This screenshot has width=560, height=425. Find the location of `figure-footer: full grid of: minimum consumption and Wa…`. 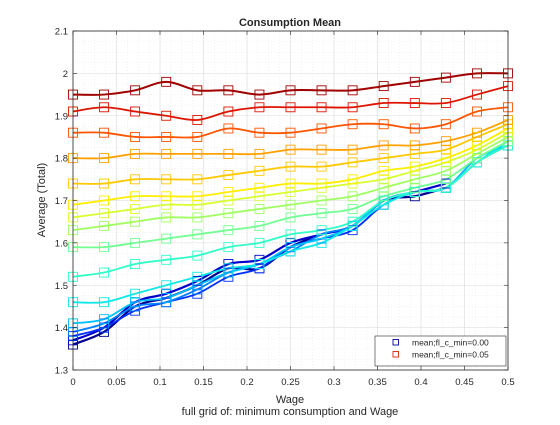

figure-footer: full grid of: minimum consumption and Wa… is located at coordinates (290, 412).